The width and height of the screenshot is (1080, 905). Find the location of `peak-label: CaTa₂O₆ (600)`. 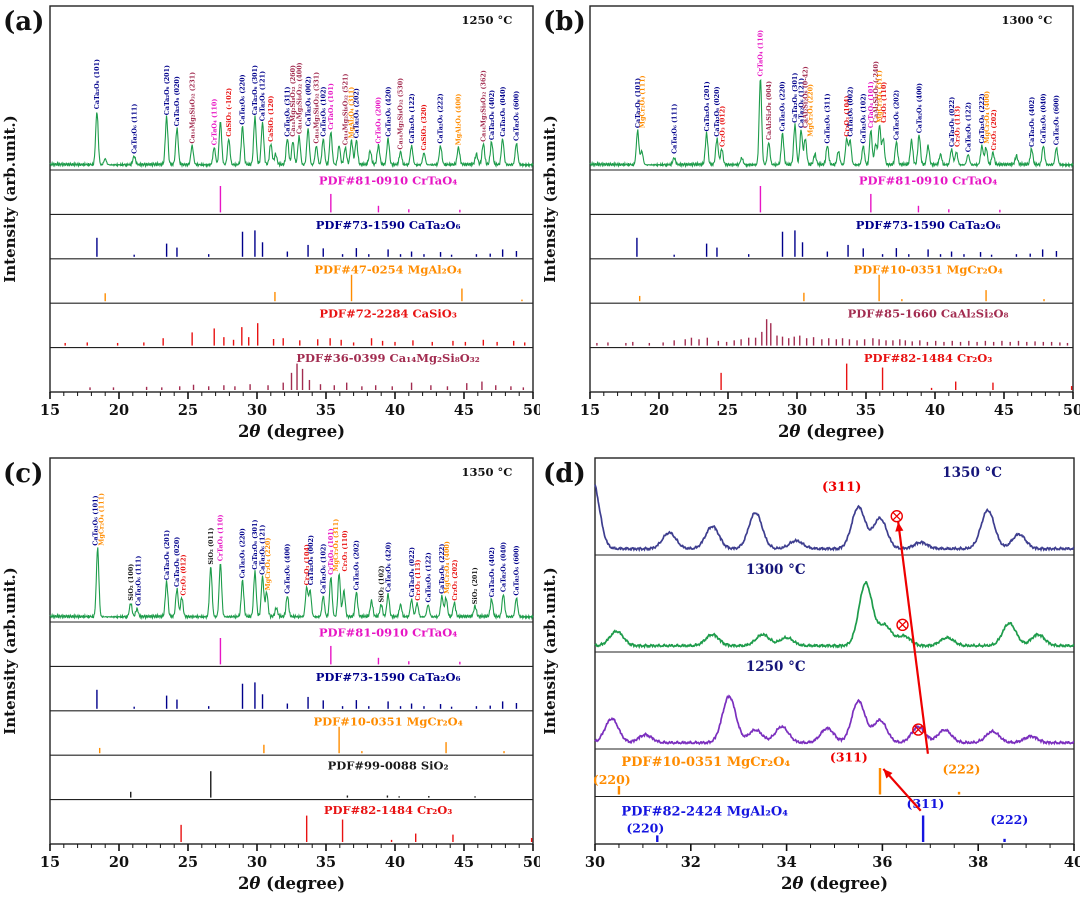

peak-label: CaTa₂O₆ (600) is located at coordinates (517, 116).